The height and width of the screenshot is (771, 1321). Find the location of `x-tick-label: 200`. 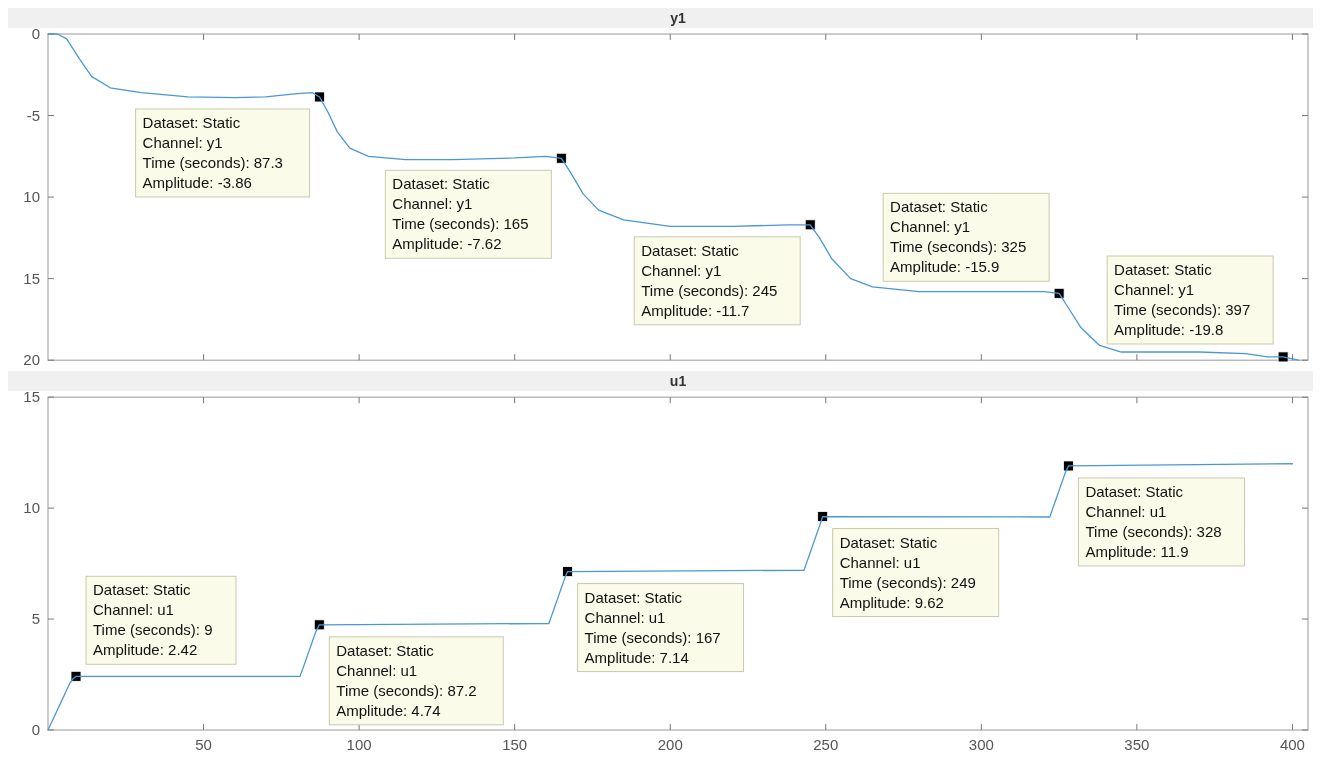

x-tick-label: 200 is located at coordinates (670, 744).